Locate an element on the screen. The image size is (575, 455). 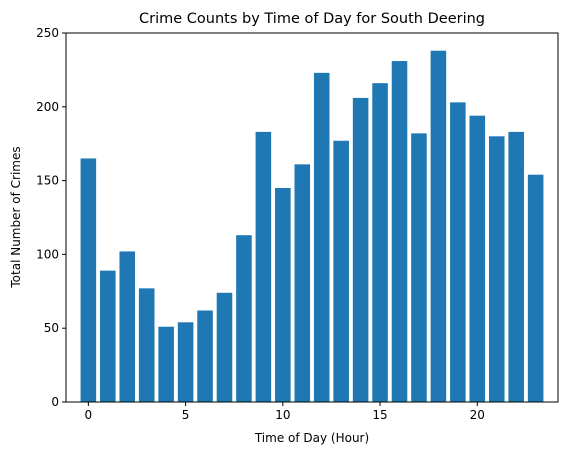
y-axis-ticks: 0 50 100 150 200 250 is located at coordinates (51, 217).